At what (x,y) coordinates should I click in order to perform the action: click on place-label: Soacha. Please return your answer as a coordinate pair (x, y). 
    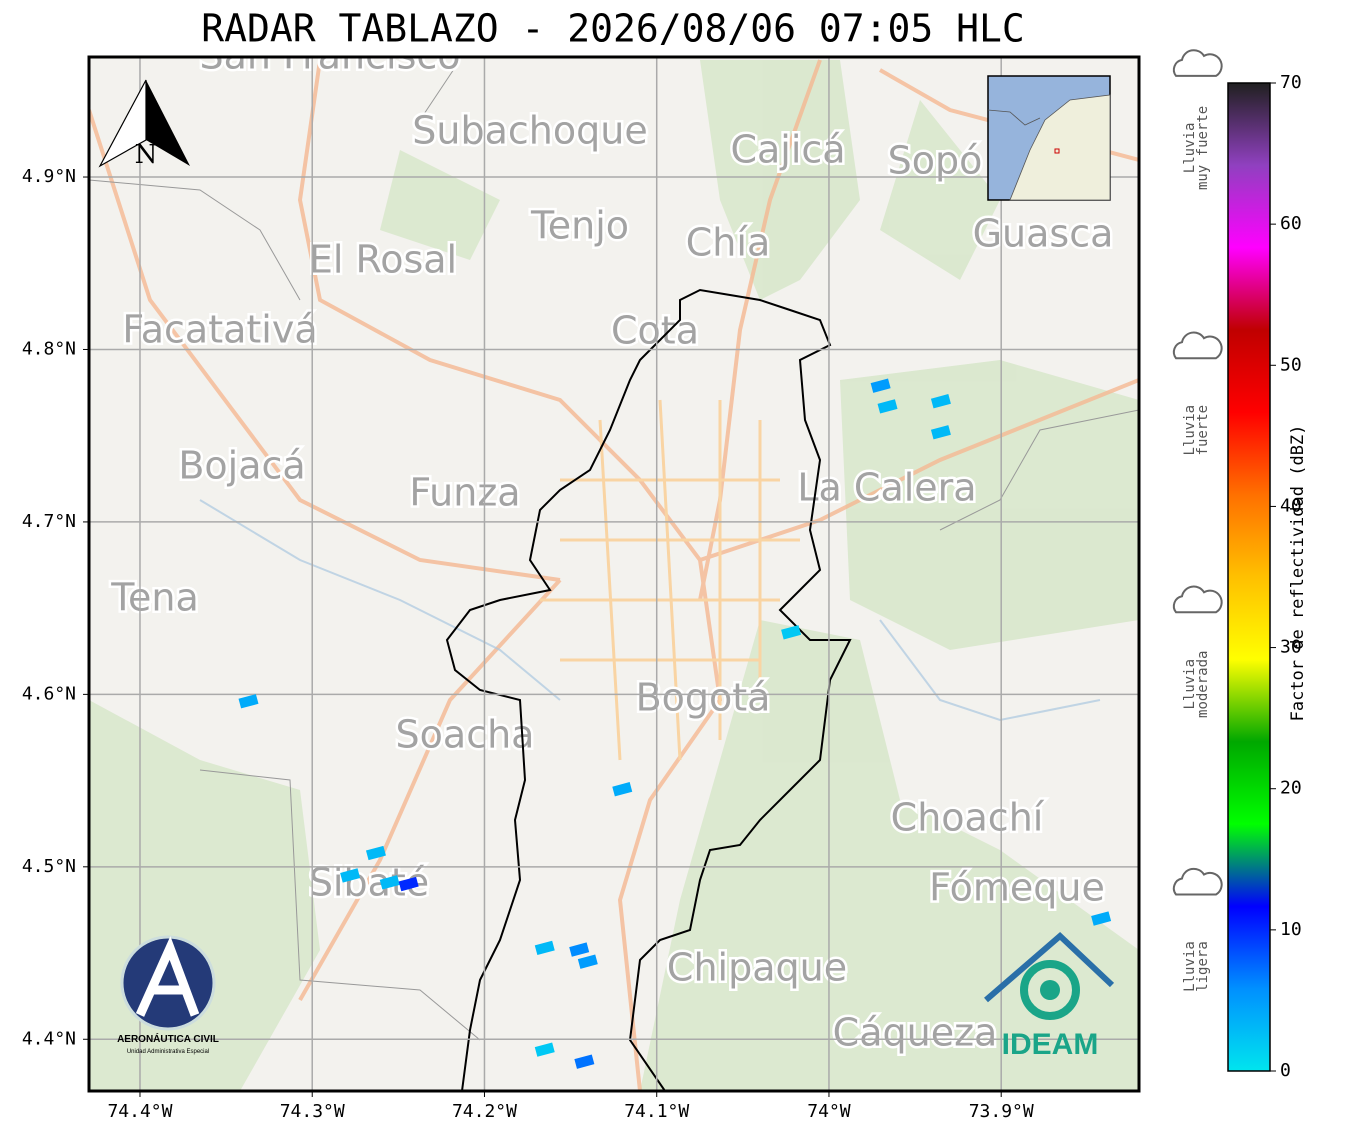
    Looking at the image, I should click on (465, 735).